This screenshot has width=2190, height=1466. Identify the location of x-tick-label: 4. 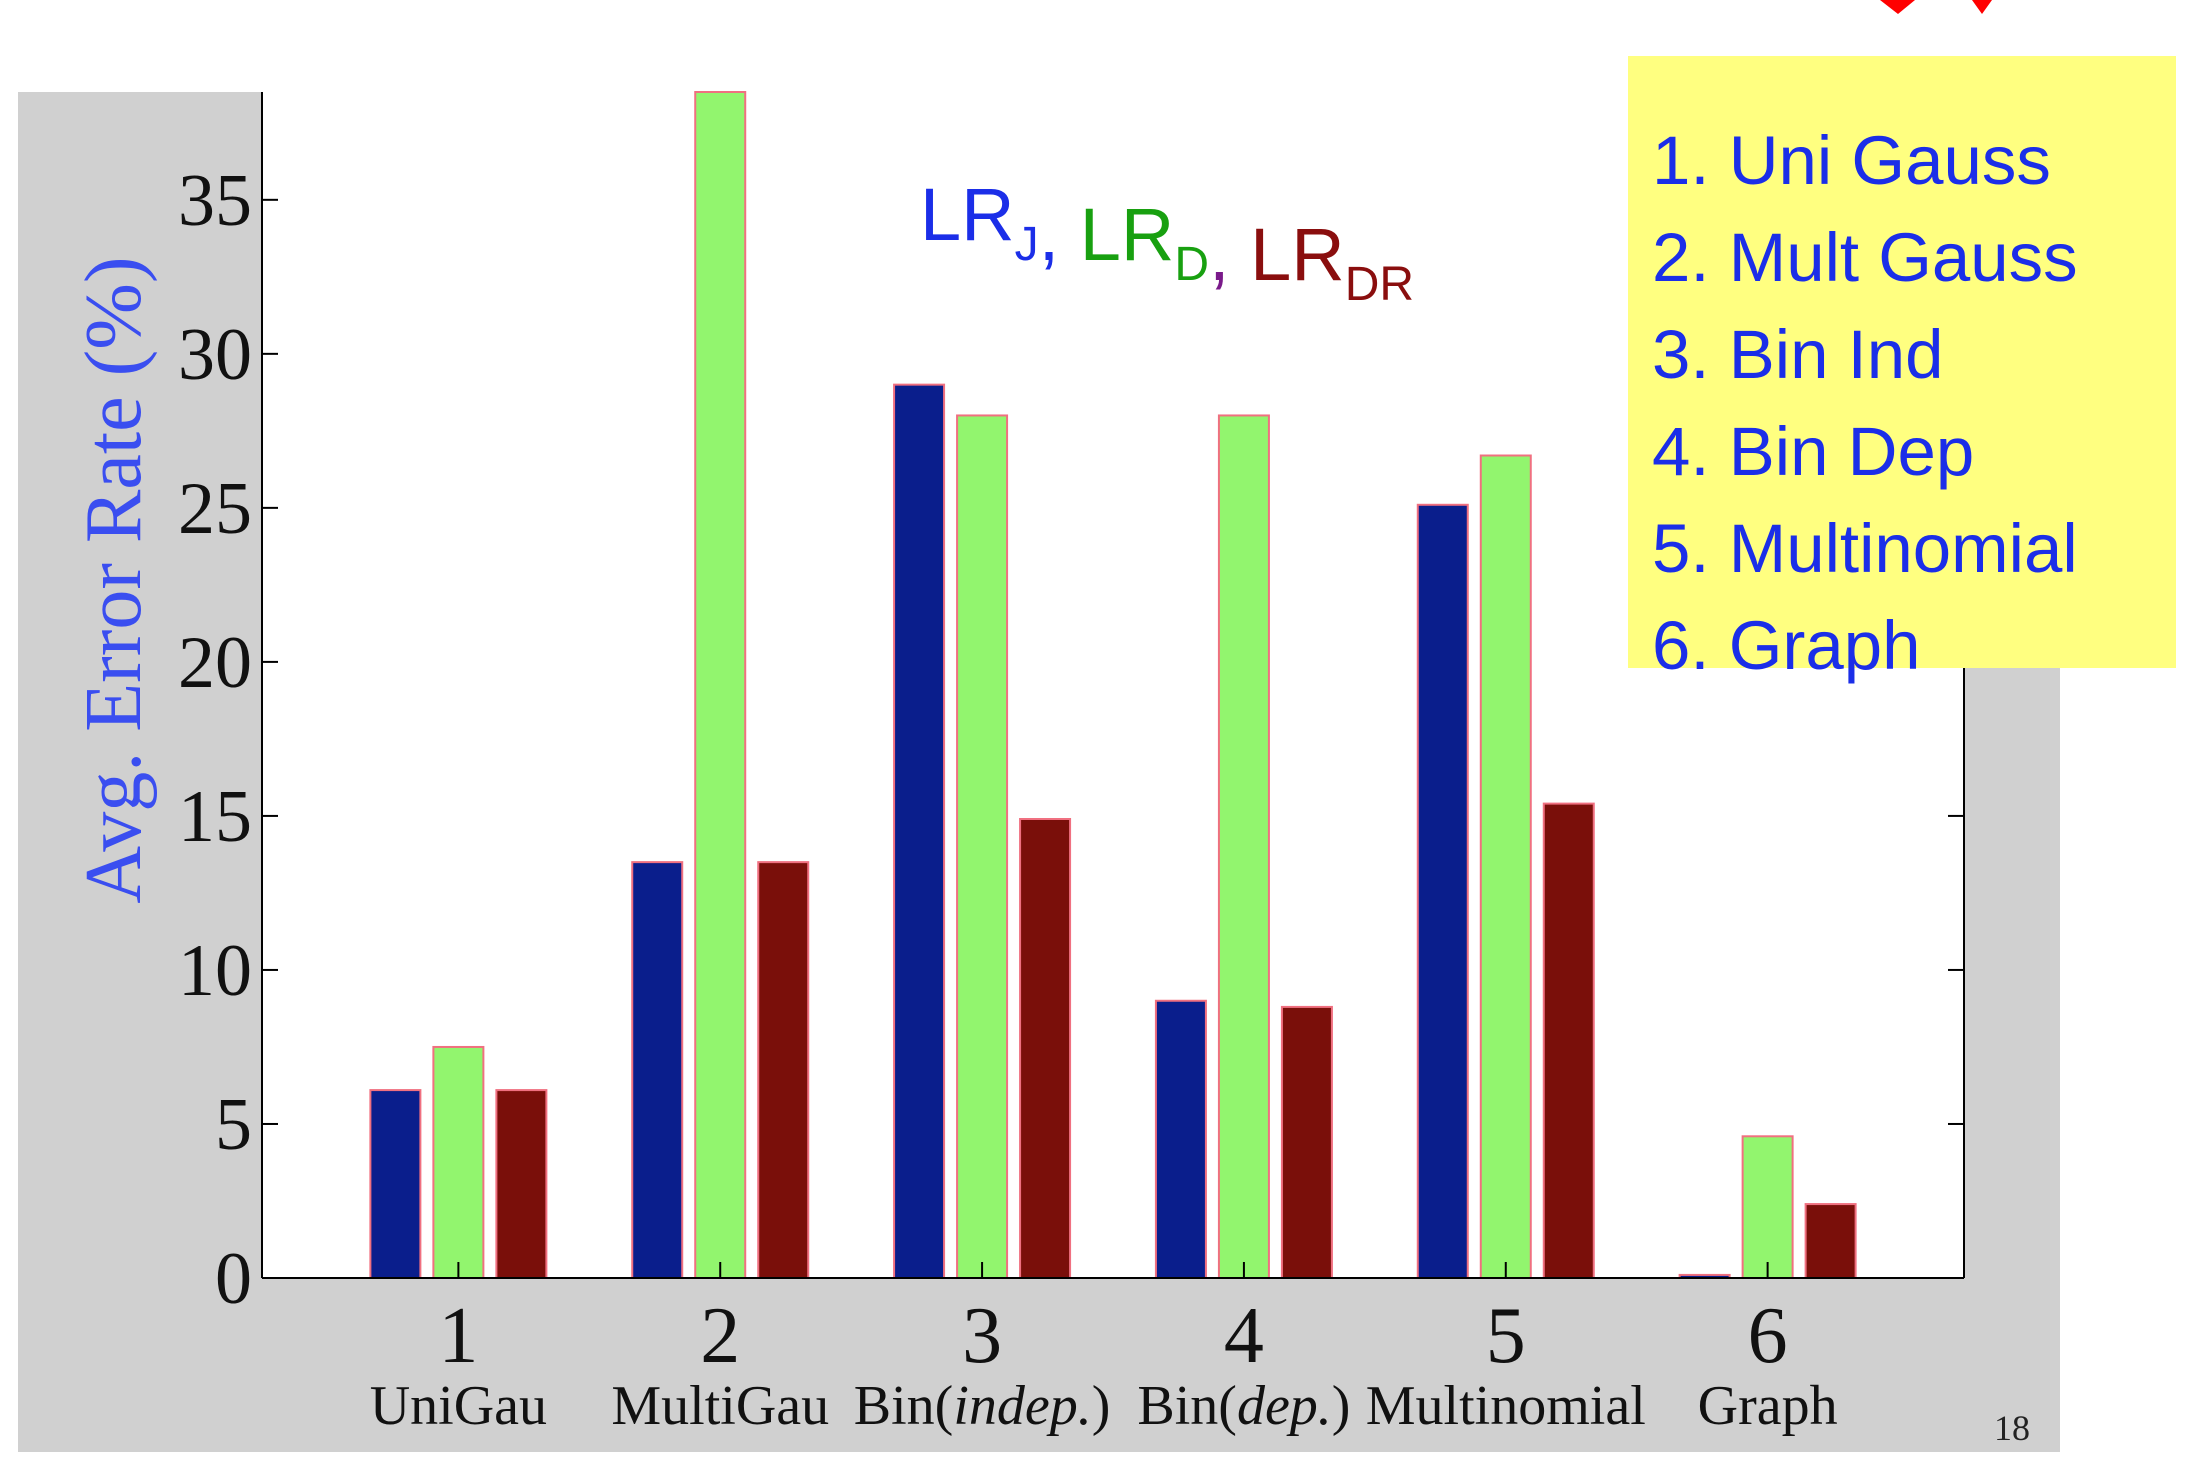
(1244, 1336).